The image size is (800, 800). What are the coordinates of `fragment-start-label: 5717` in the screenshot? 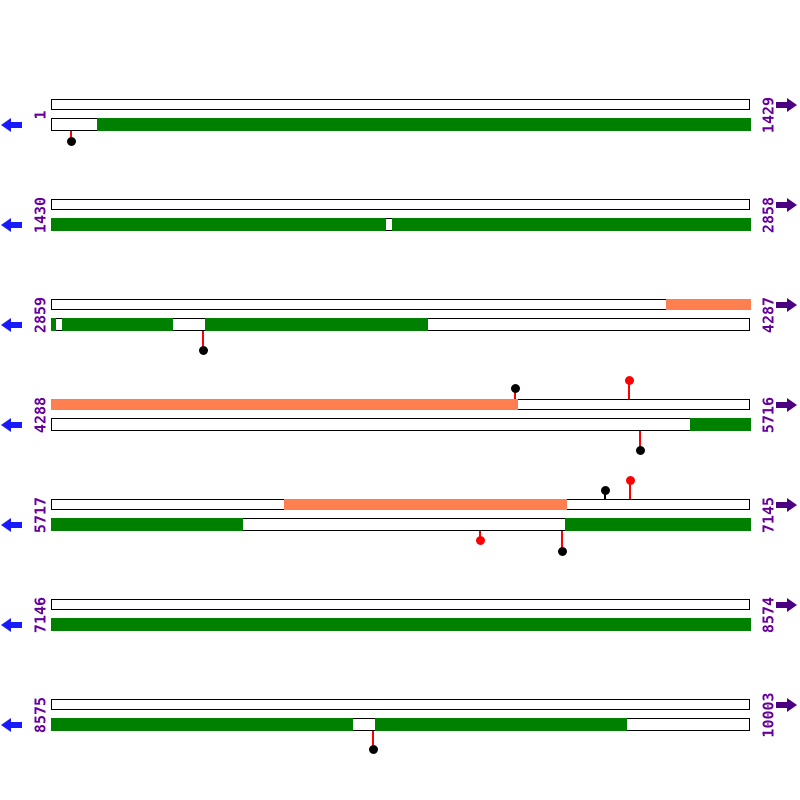 It's located at (40, 515).